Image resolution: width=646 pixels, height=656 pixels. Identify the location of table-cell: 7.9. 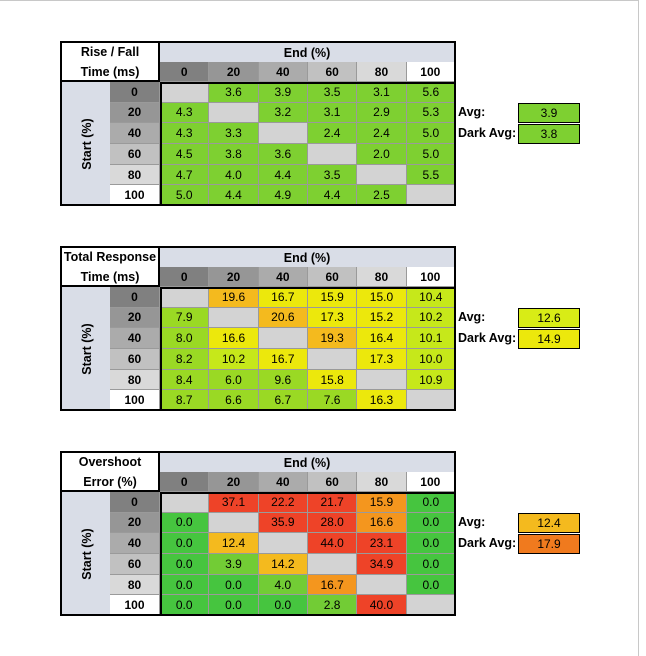
(185, 318).